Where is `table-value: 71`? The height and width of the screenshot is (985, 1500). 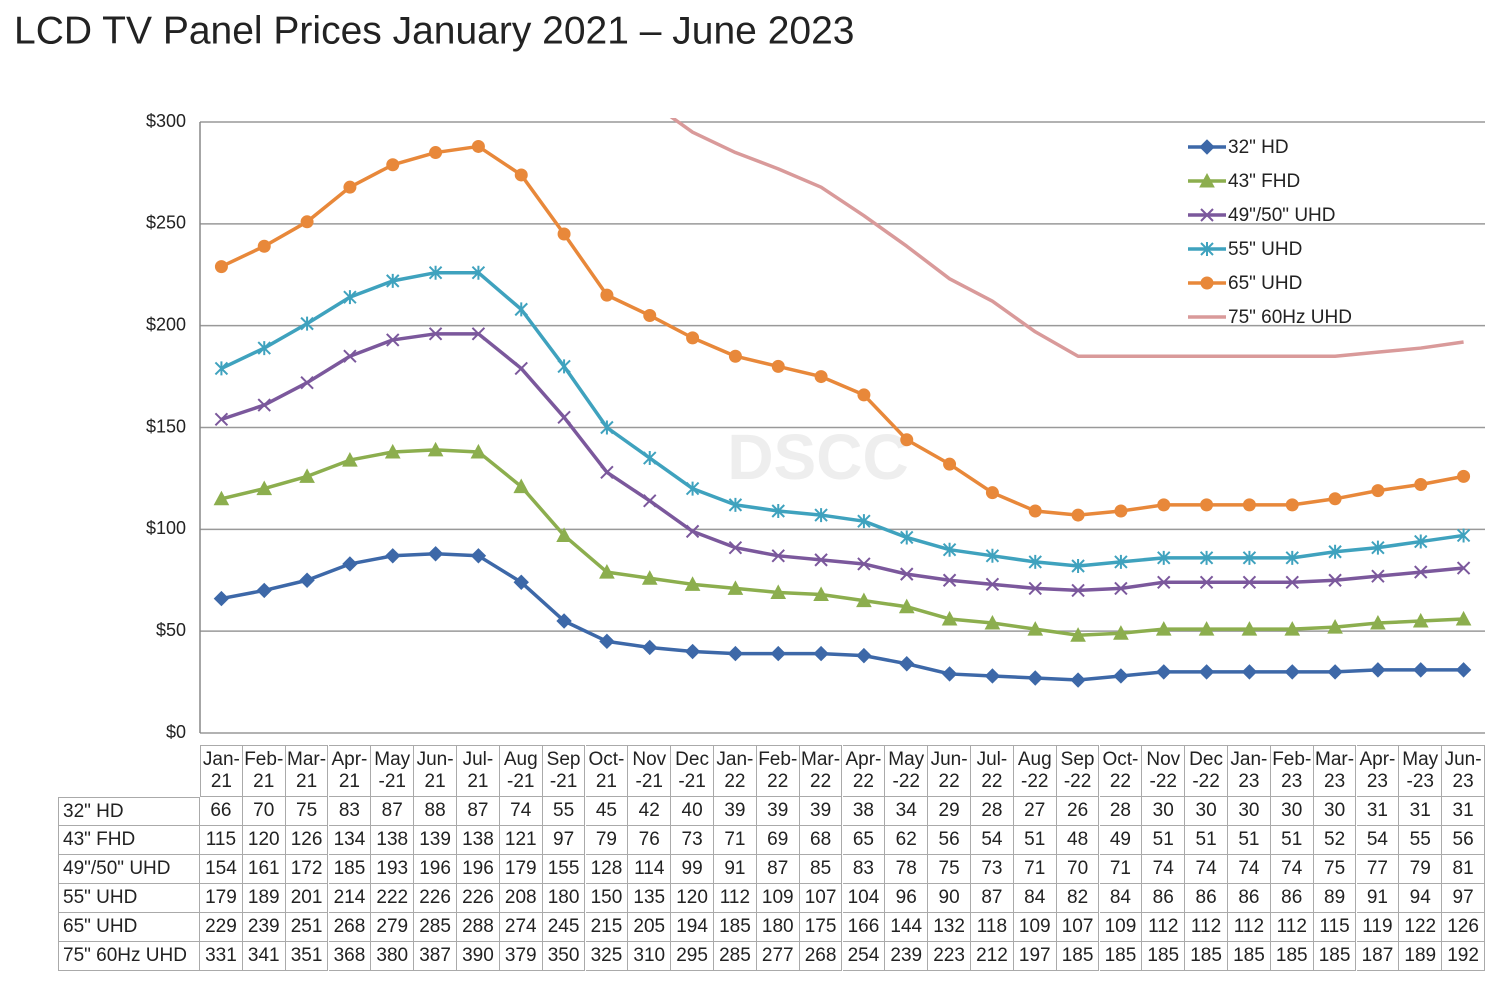
table-value: 71 is located at coordinates (1121, 869).